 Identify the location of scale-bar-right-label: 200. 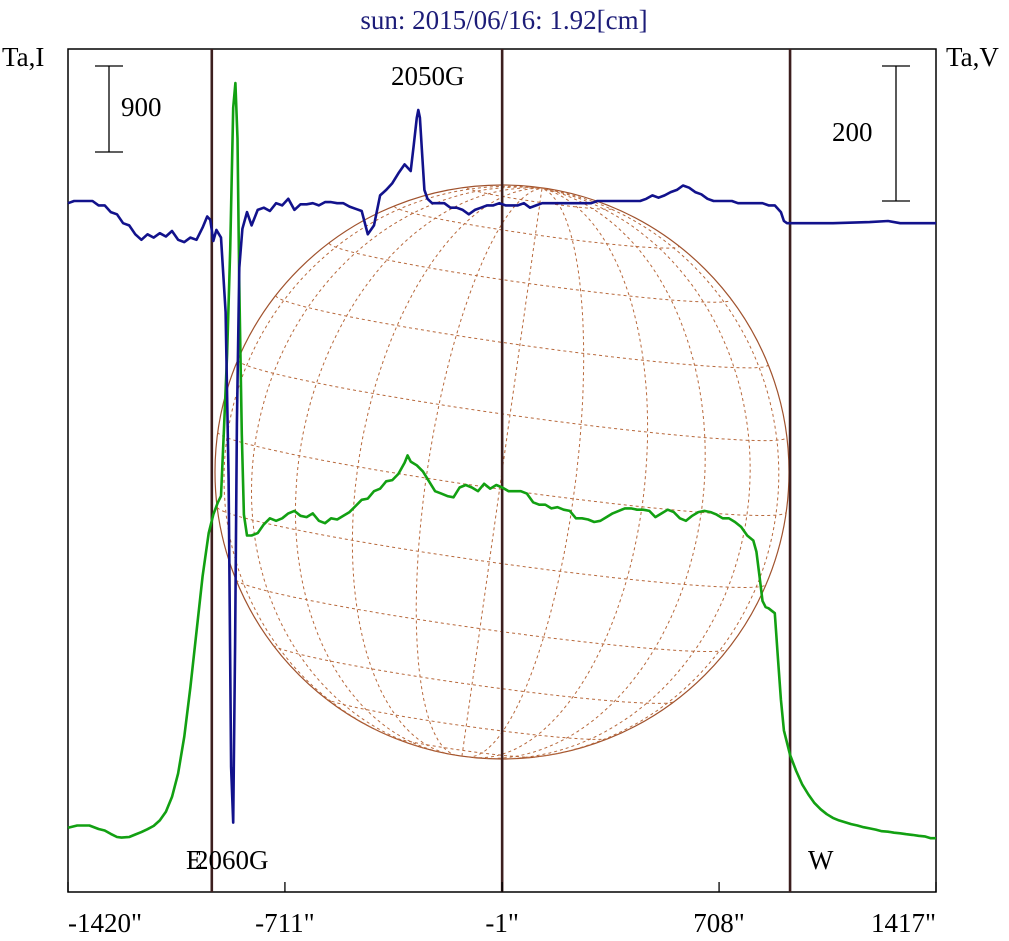
(852, 132).